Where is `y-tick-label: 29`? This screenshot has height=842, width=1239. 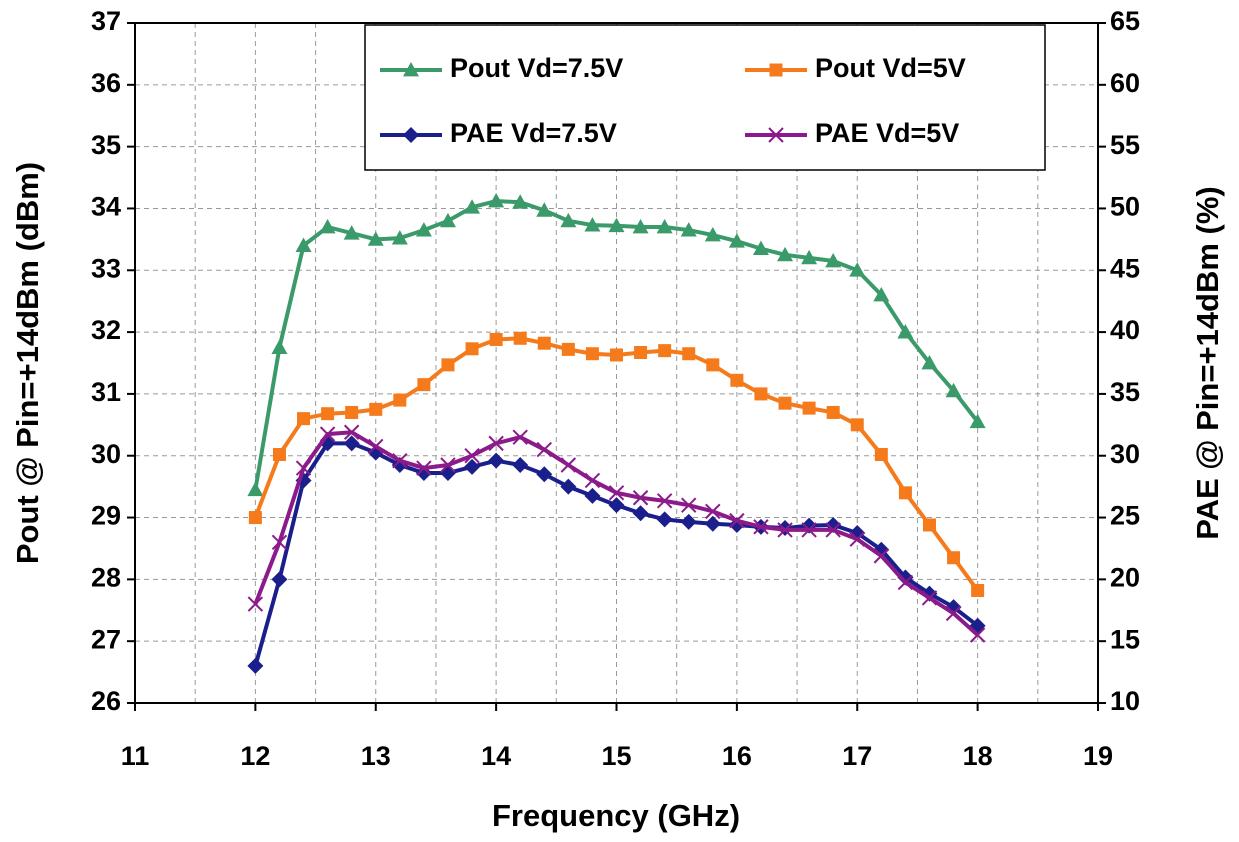 y-tick-label: 29 is located at coordinates (106, 516).